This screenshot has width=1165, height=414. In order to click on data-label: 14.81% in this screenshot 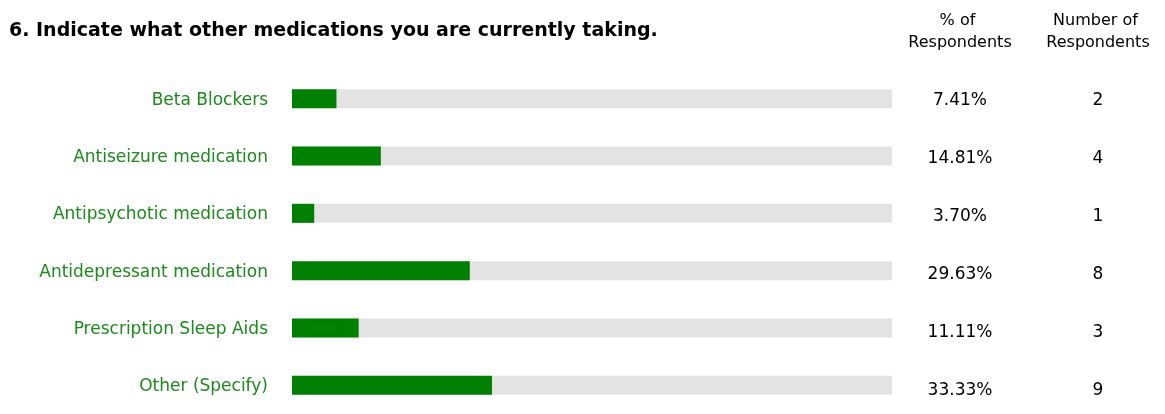, I will do `click(960, 157)`.